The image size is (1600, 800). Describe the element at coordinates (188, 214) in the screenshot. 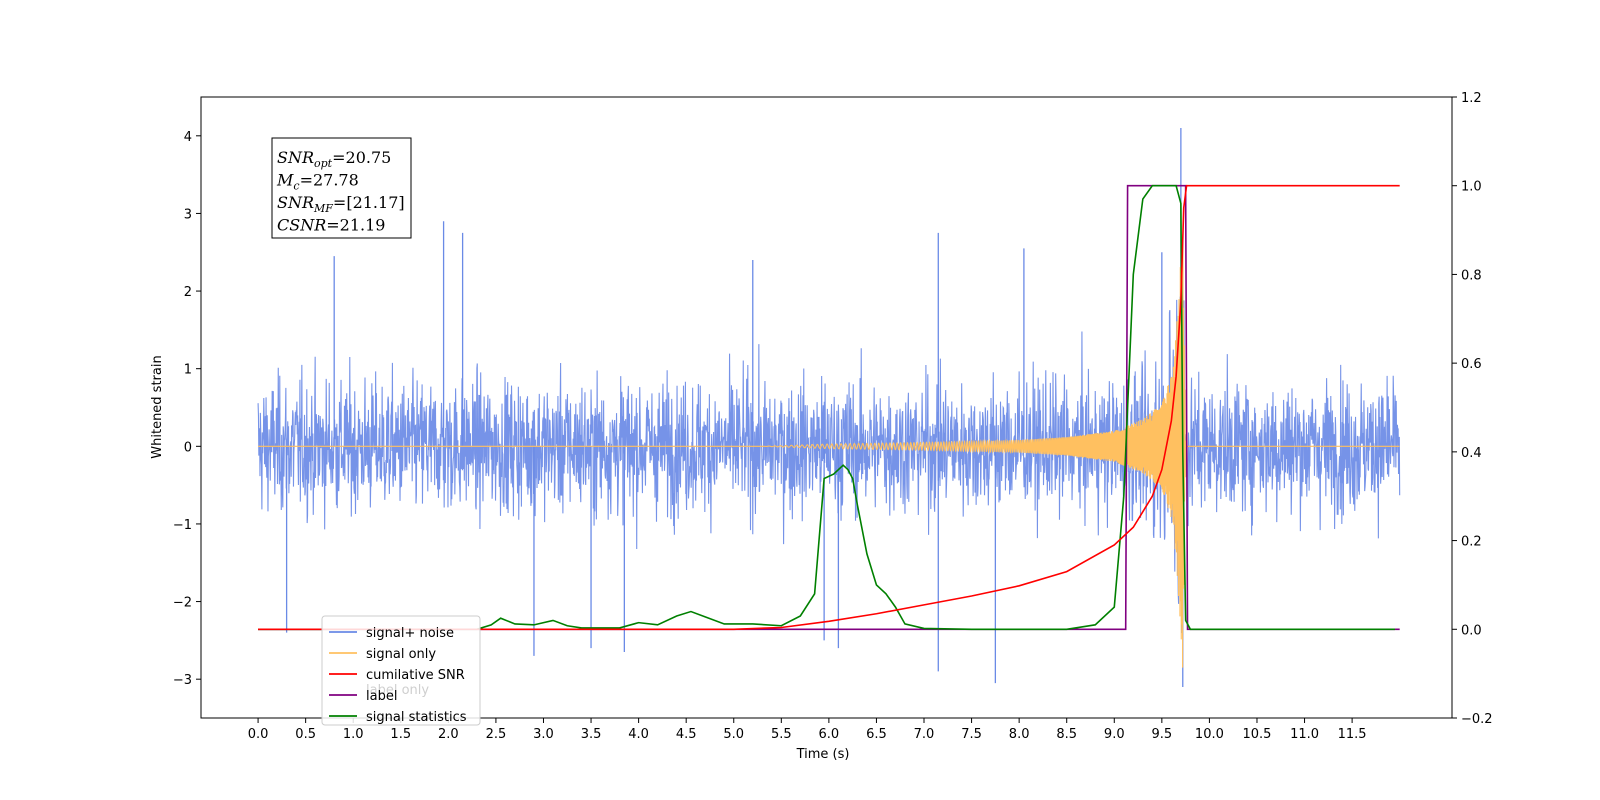

I see `y-tick-label: 3` at that location.